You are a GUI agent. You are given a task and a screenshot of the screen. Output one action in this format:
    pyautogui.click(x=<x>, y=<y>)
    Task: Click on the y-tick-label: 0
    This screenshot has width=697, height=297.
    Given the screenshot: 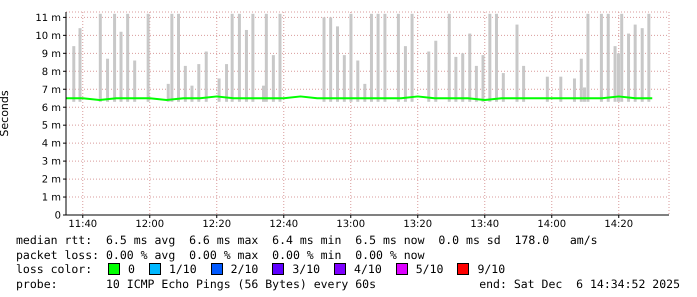 What is the action you would take?
    pyautogui.click(x=57, y=216)
    